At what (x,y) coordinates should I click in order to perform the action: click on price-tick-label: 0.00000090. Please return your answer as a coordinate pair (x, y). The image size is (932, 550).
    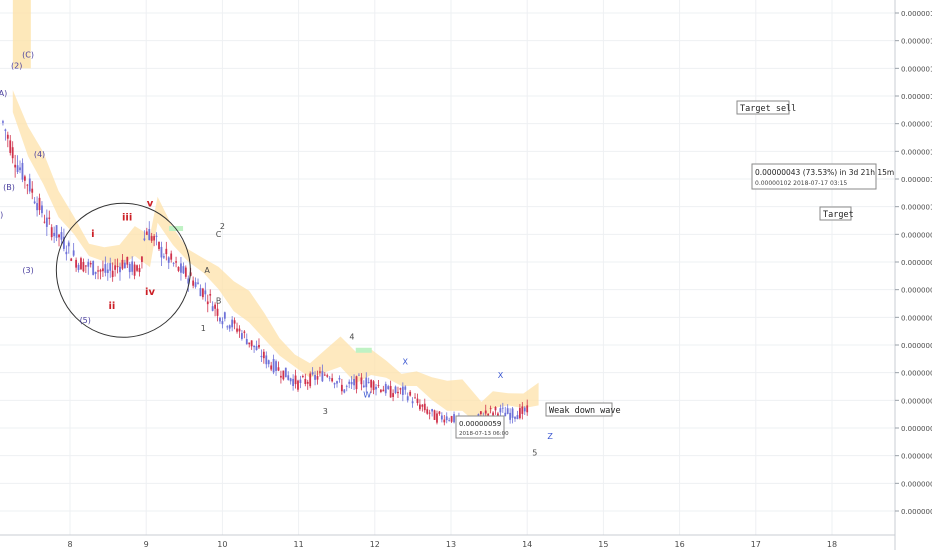
    Looking at the image, I should click on (916, 263).